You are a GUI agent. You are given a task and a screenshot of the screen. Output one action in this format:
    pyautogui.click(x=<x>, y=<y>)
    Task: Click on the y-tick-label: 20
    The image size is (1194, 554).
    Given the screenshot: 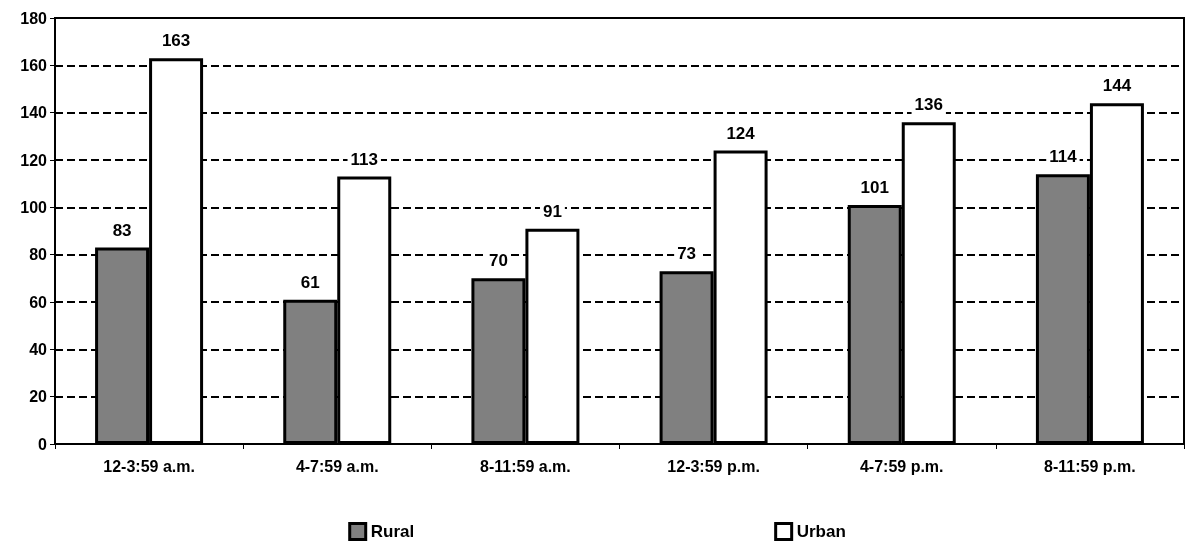 What is the action you would take?
    pyautogui.click(x=38, y=397)
    